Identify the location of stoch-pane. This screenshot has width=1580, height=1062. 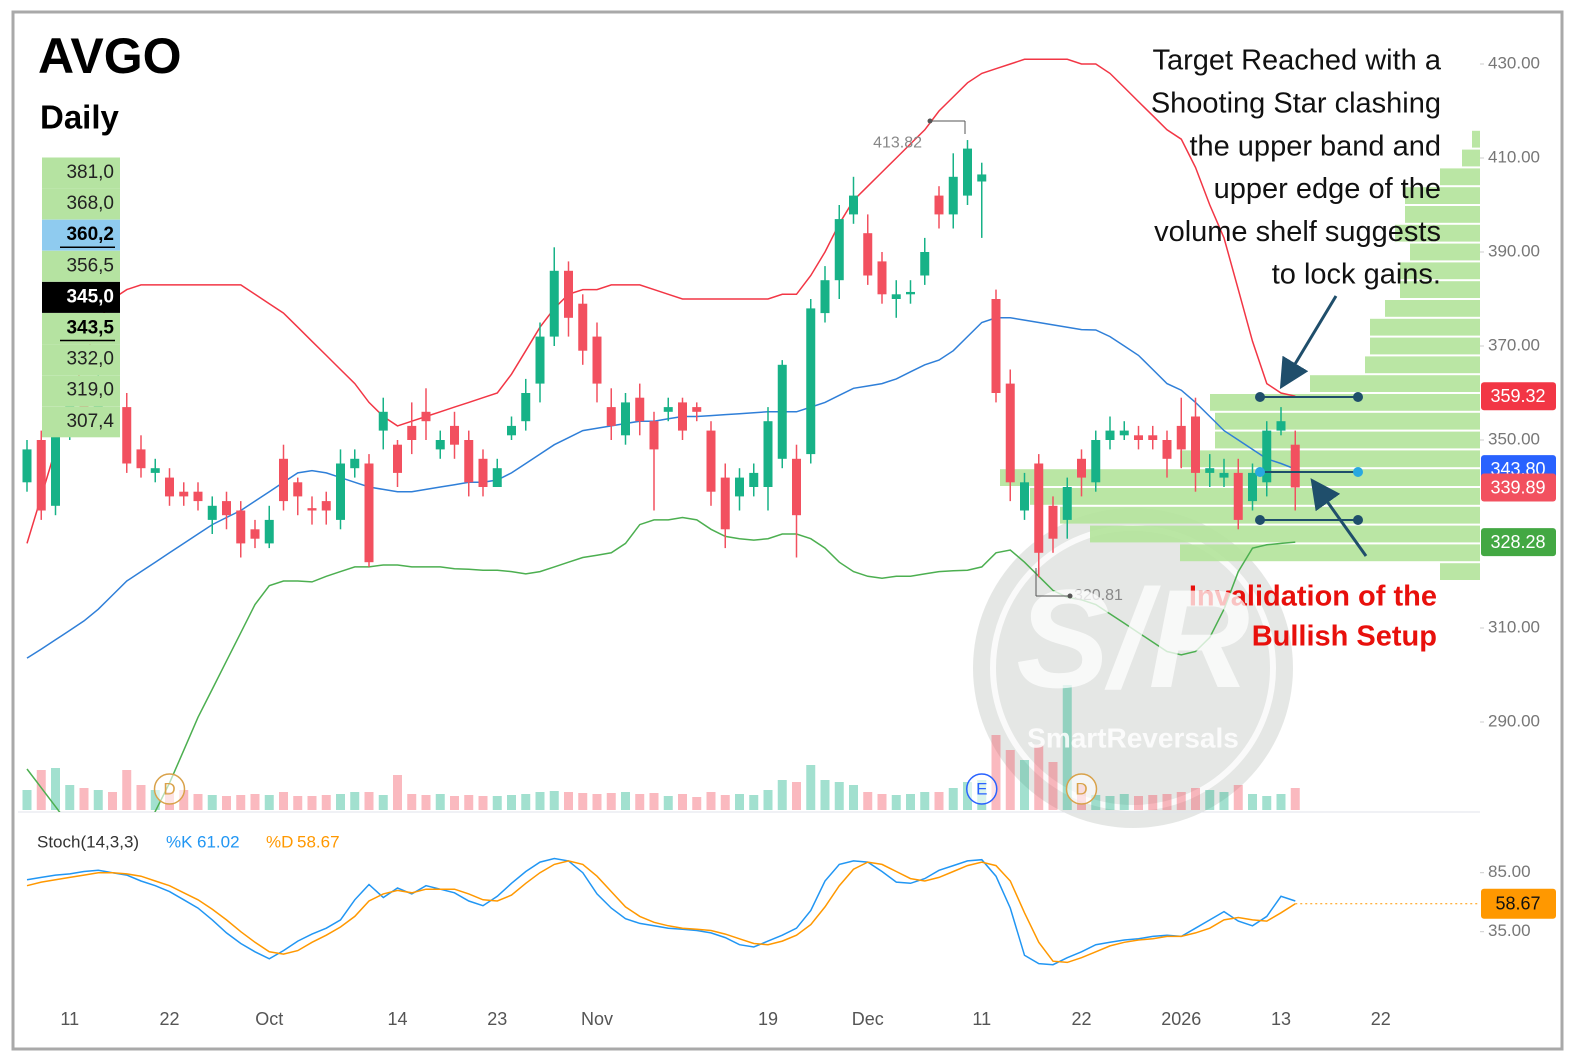
(661, 911).